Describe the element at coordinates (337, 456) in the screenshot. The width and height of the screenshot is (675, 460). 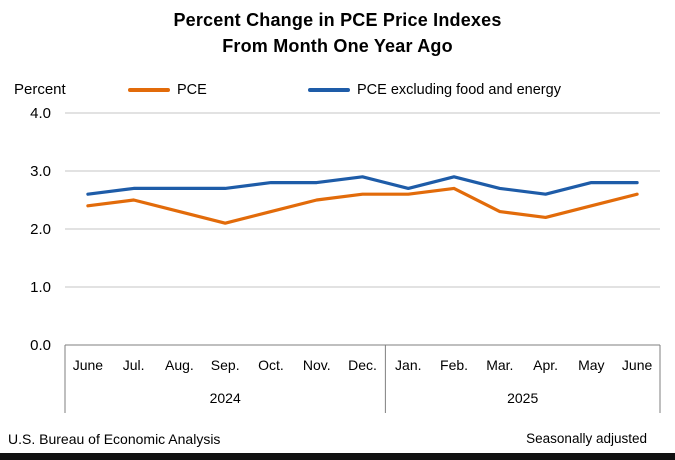
I see `bottom-bar` at that location.